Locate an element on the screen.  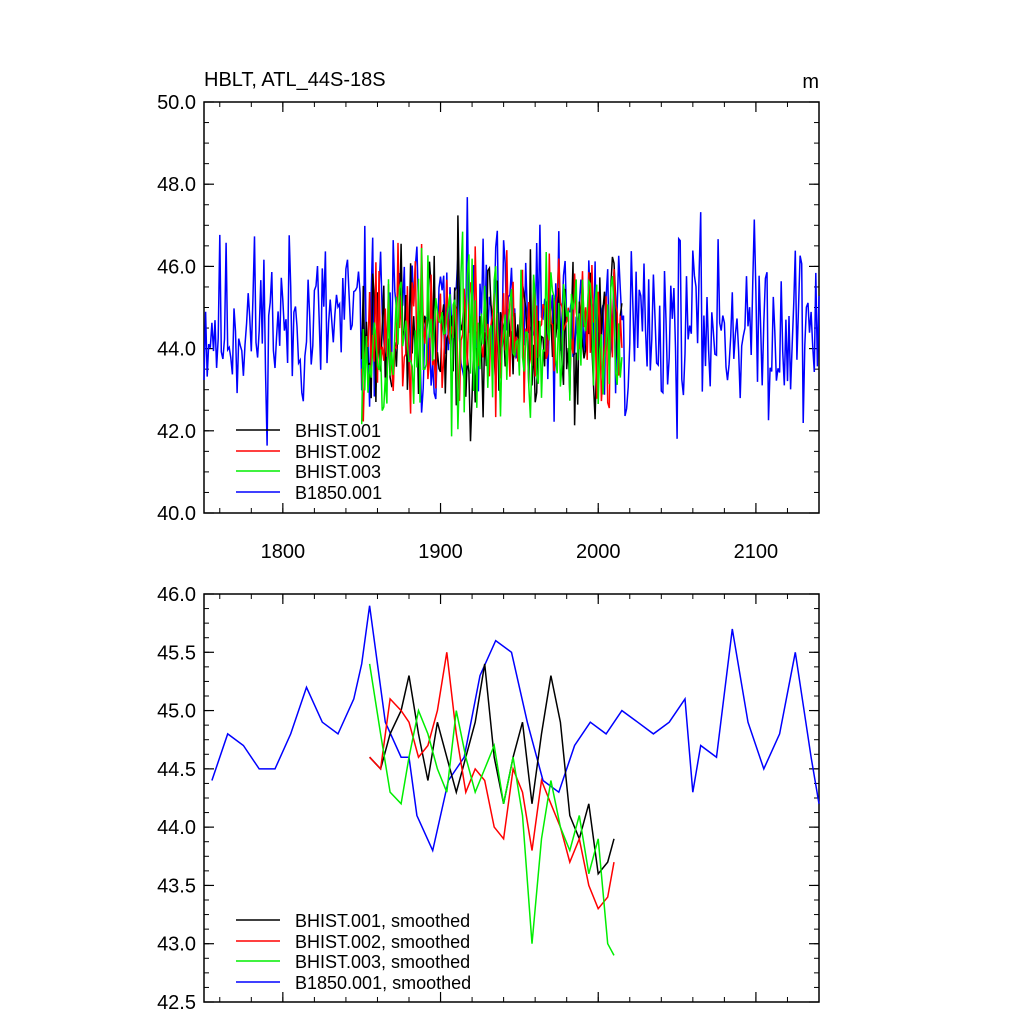
legend-label: BHIST.001, smoothed is located at coordinates (382, 921).